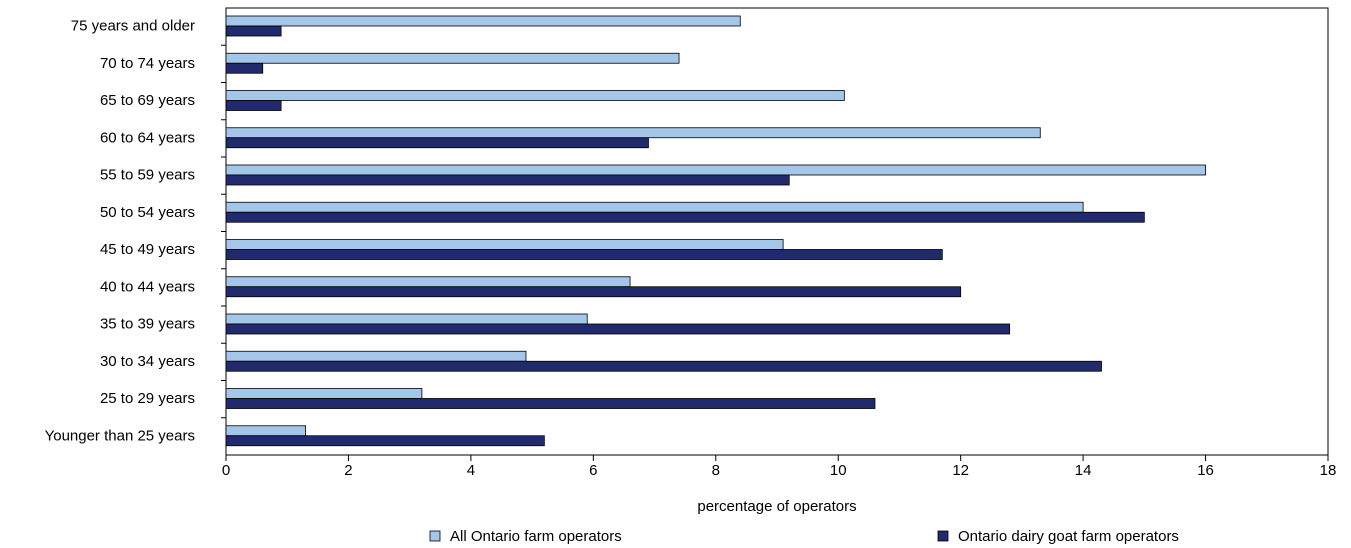  What do you see at coordinates (147, 63) in the screenshot?
I see `y-tick-label: 70 to 74 years` at bounding box center [147, 63].